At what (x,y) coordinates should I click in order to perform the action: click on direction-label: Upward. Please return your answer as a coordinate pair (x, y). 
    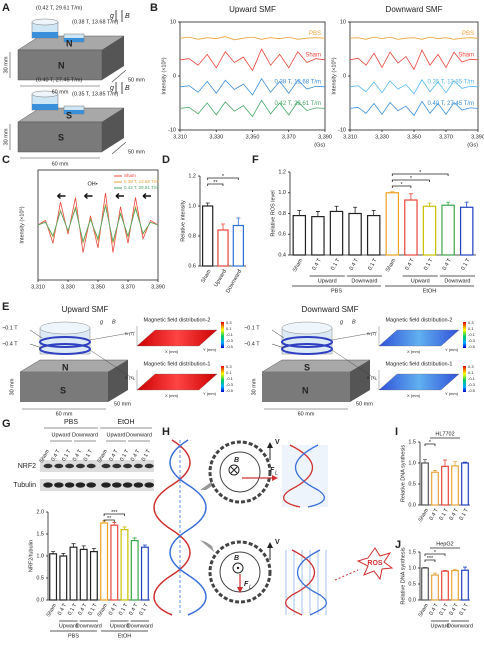
    Looking at the image, I should click on (440, 626).